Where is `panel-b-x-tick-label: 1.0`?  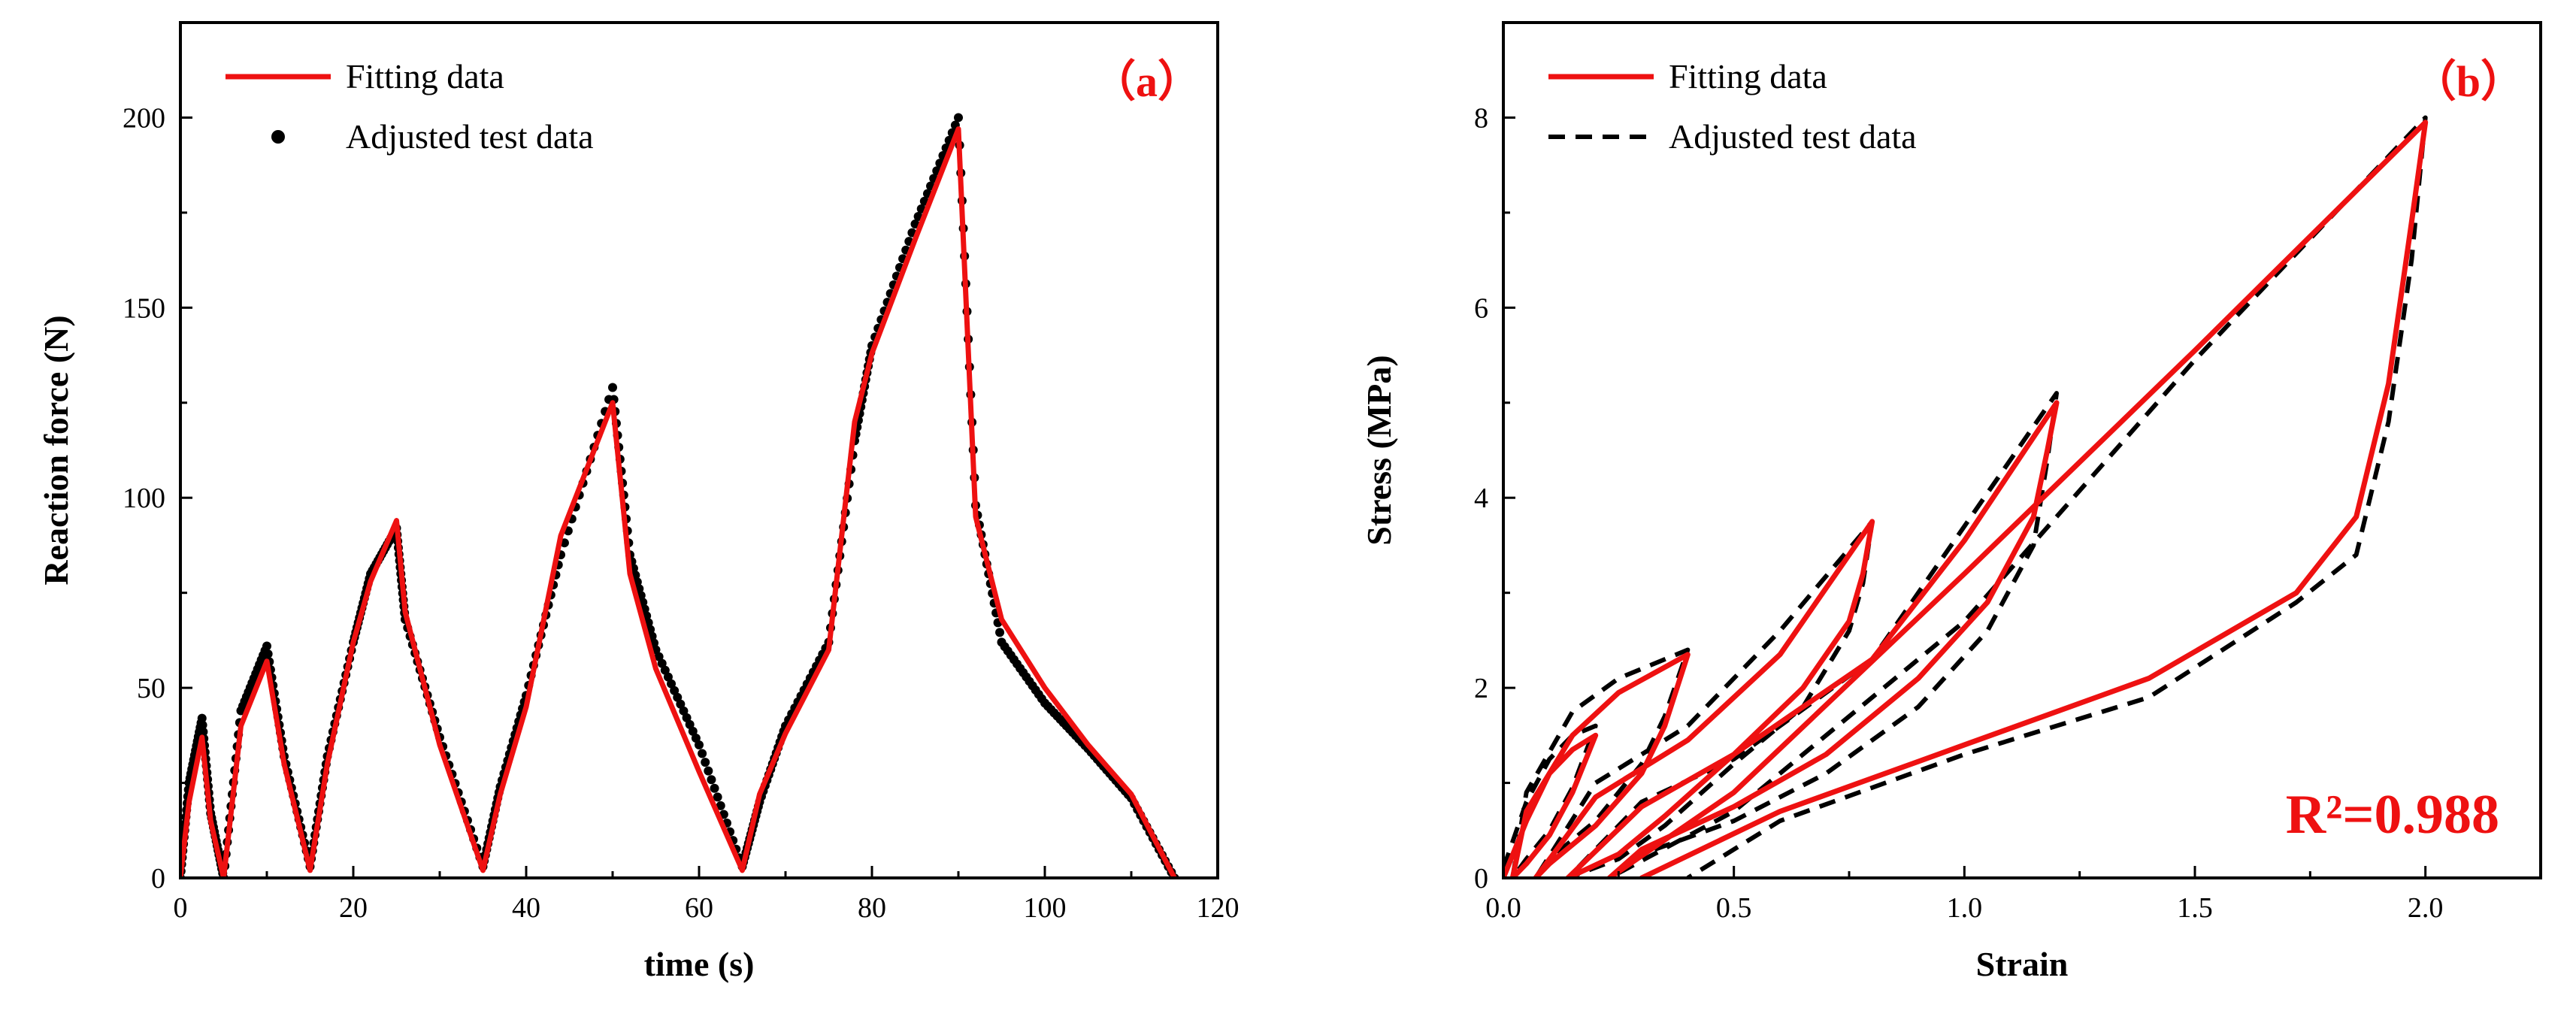
panel-b-x-tick-label: 1.0 is located at coordinates (1965, 908).